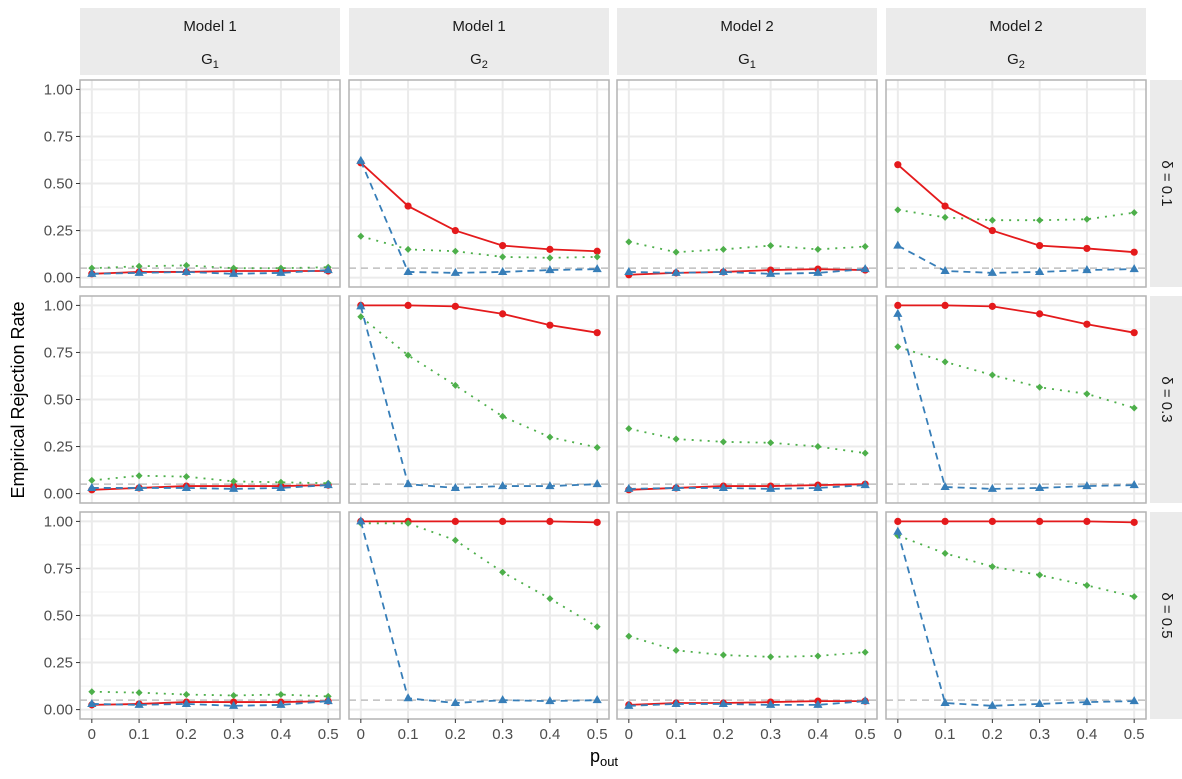  I want to click on y-tick-label: 0.50, so click(58, 184).